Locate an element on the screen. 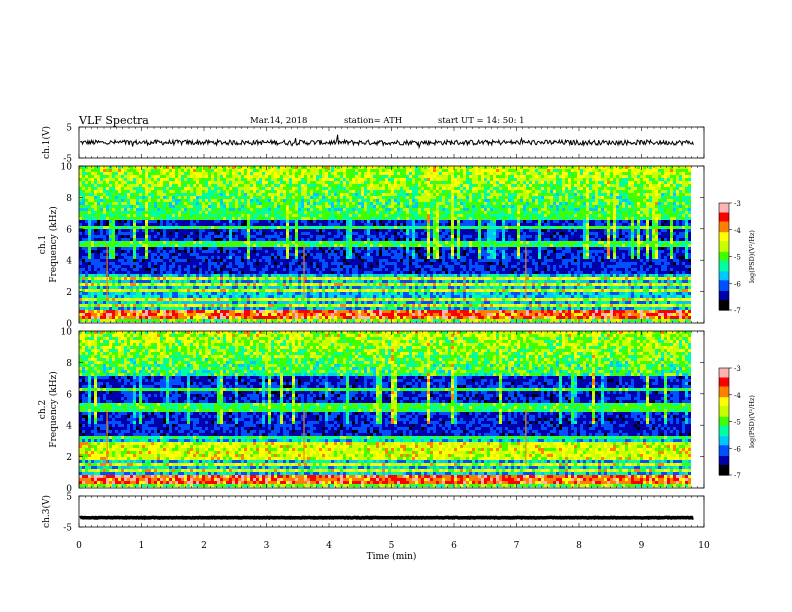 This screenshot has width=792, height=612. y-tick-label: 5 is located at coordinates (69, 129).